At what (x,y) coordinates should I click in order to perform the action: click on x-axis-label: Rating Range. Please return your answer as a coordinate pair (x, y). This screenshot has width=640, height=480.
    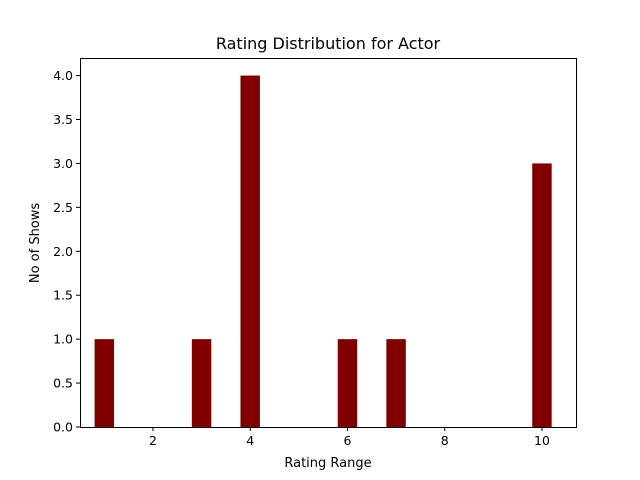
    Looking at the image, I should click on (327, 463).